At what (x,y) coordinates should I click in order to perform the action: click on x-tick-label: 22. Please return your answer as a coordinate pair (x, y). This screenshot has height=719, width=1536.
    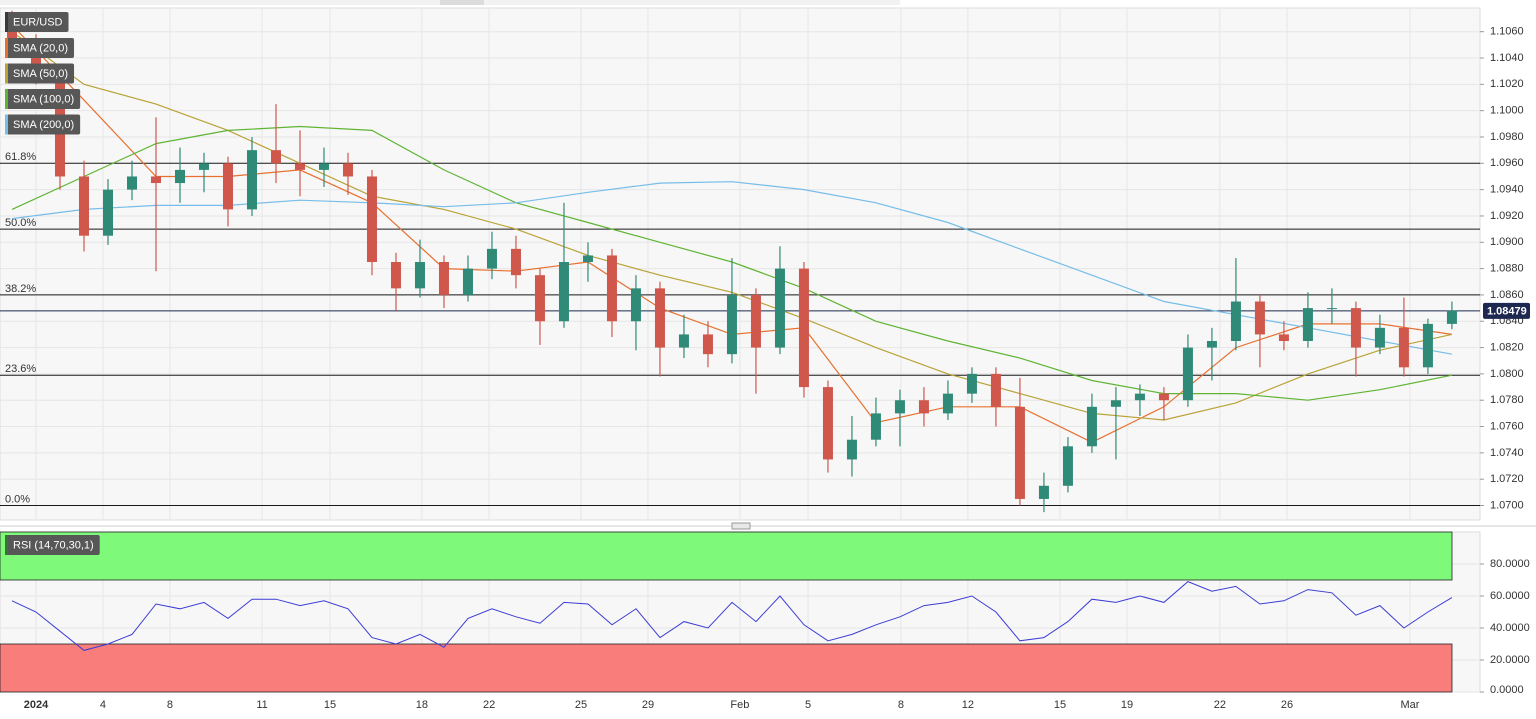
    Looking at the image, I should click on (1220, 705).